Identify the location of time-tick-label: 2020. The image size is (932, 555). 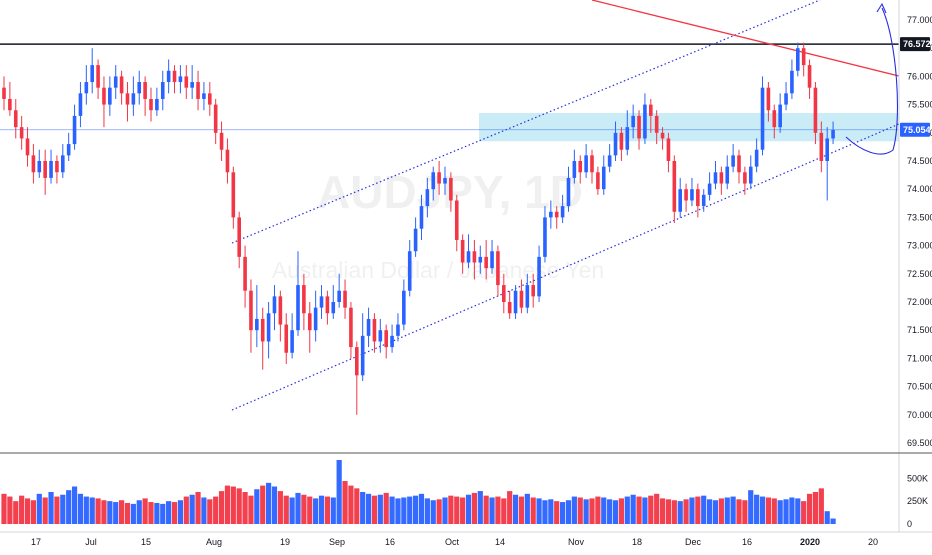
(810, 542).